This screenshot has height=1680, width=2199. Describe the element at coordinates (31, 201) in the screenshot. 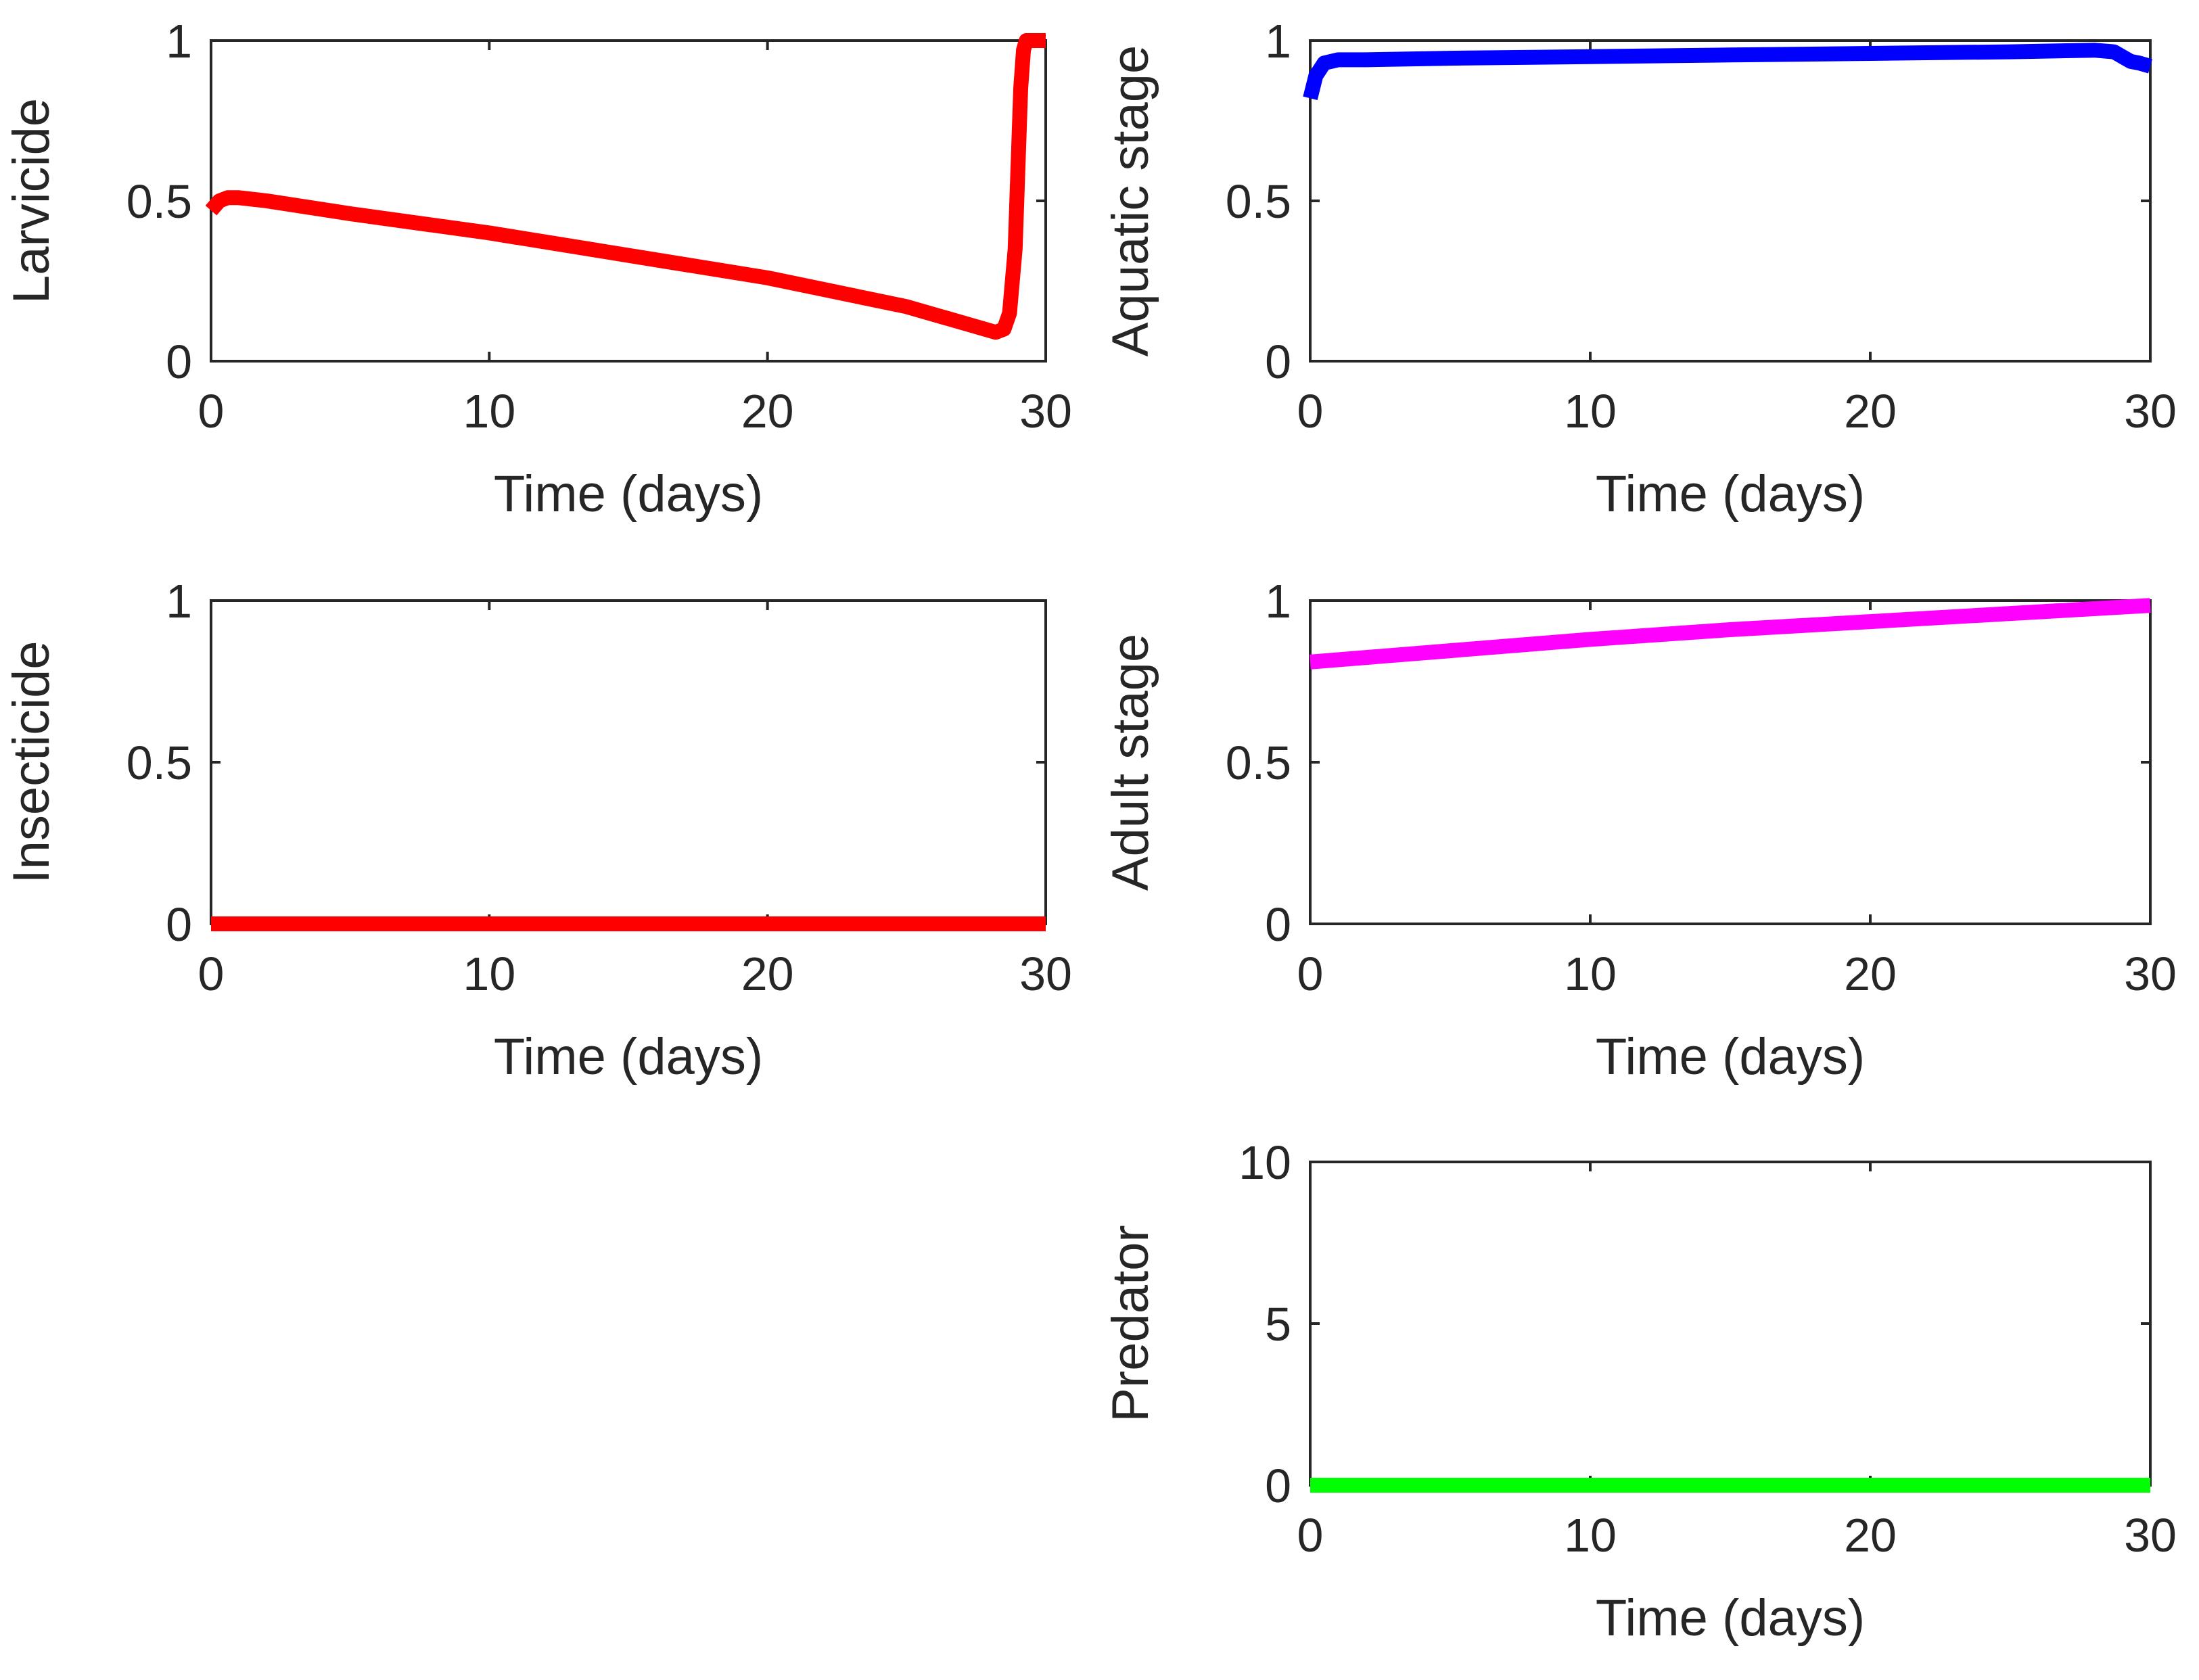

I see `larvicide-ylabel: Larvicide` at that location.